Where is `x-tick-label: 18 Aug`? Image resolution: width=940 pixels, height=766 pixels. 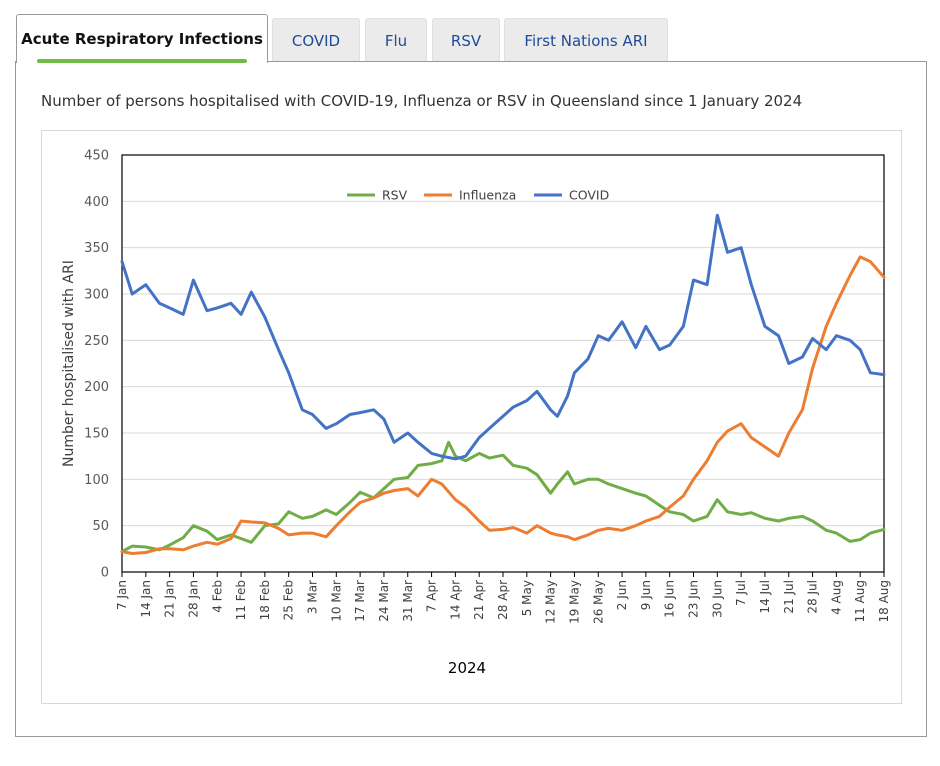
x-tick-label: 18 Aug is located at coordinates (884, 601).